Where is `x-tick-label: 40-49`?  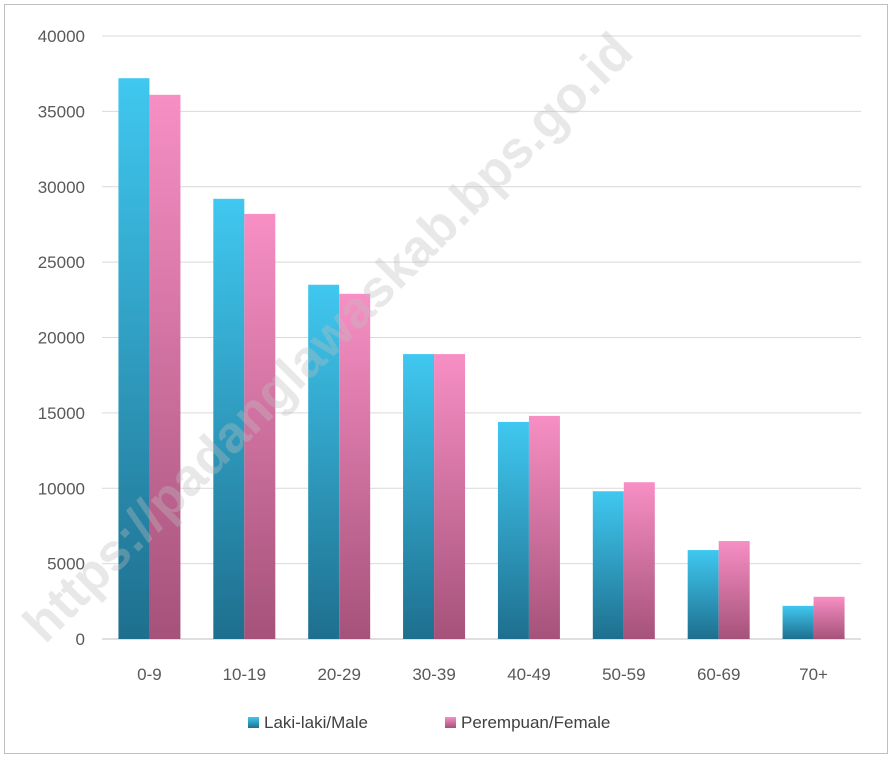 x-tick-label: 40-49 is located at coordinates (528, 674).